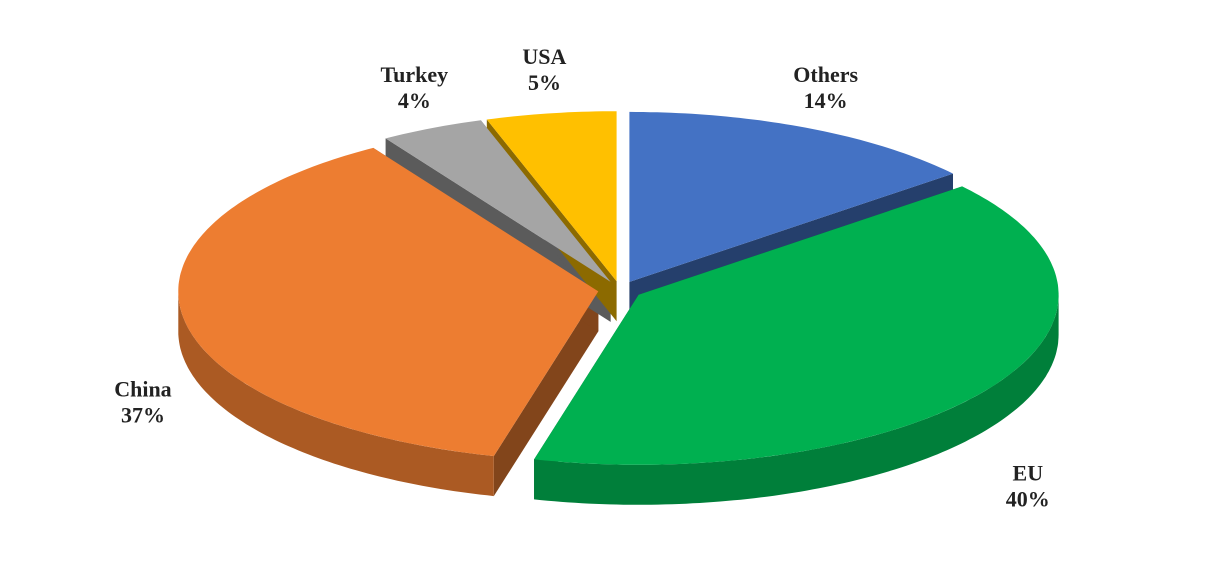 The height and width of the screenshot is (570, 1205). What do you see at coordinates (336, 394) in the screenshot?
I see `slice-side` at bounding box center [336, 394].